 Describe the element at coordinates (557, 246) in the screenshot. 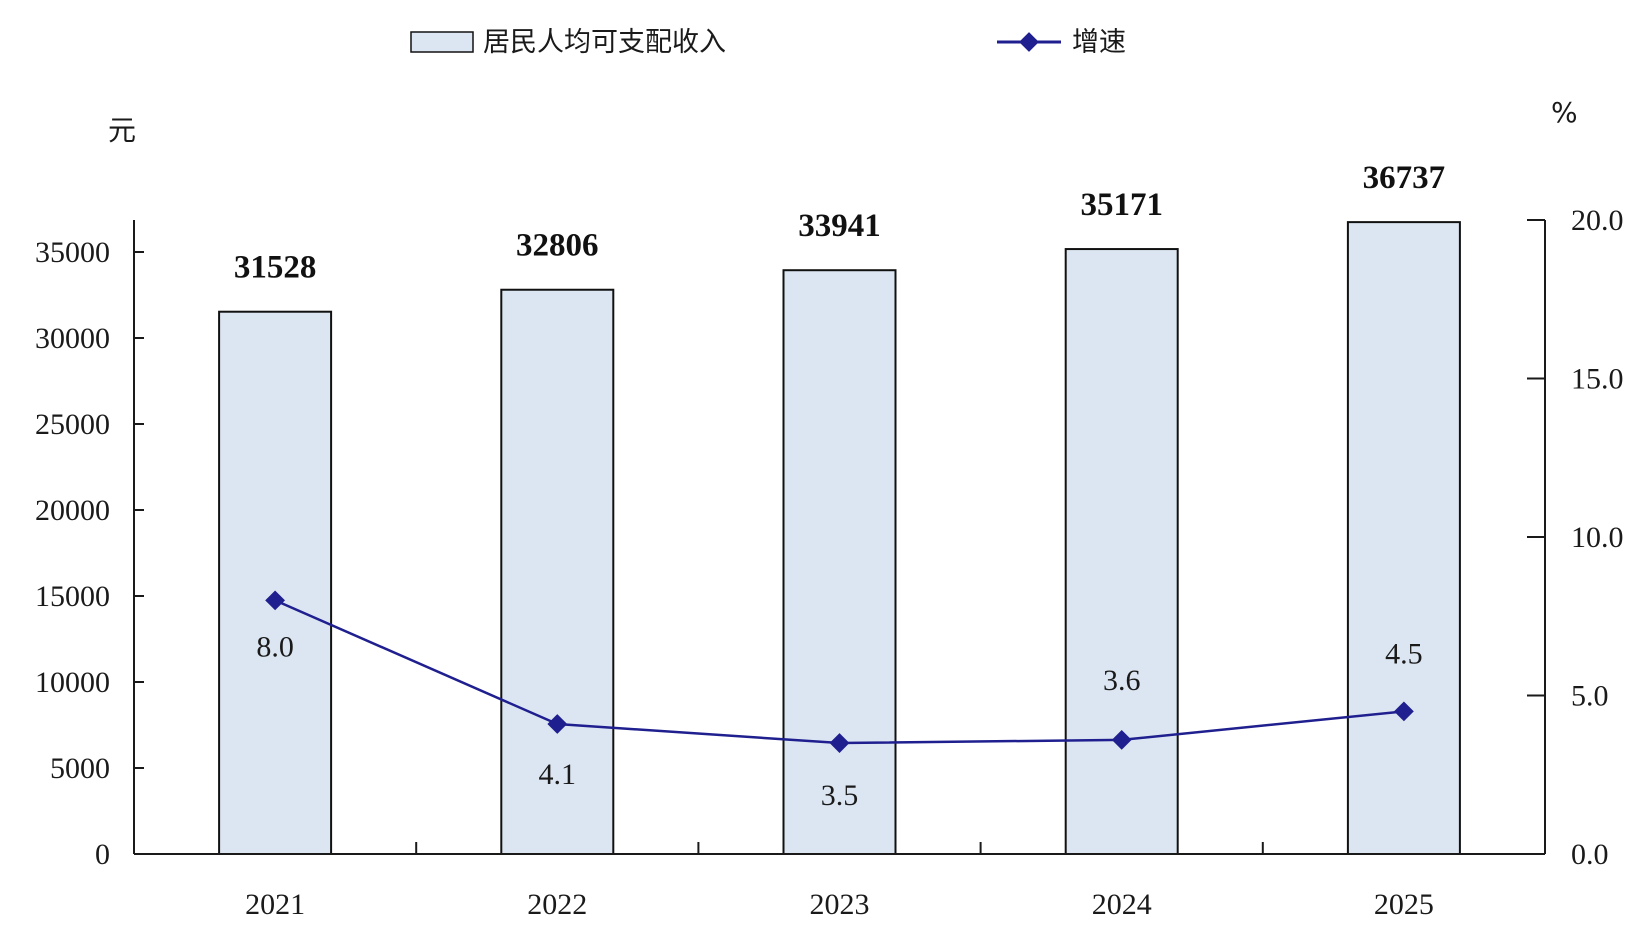

I see `bar-value-label-2022: 32806` at that location.